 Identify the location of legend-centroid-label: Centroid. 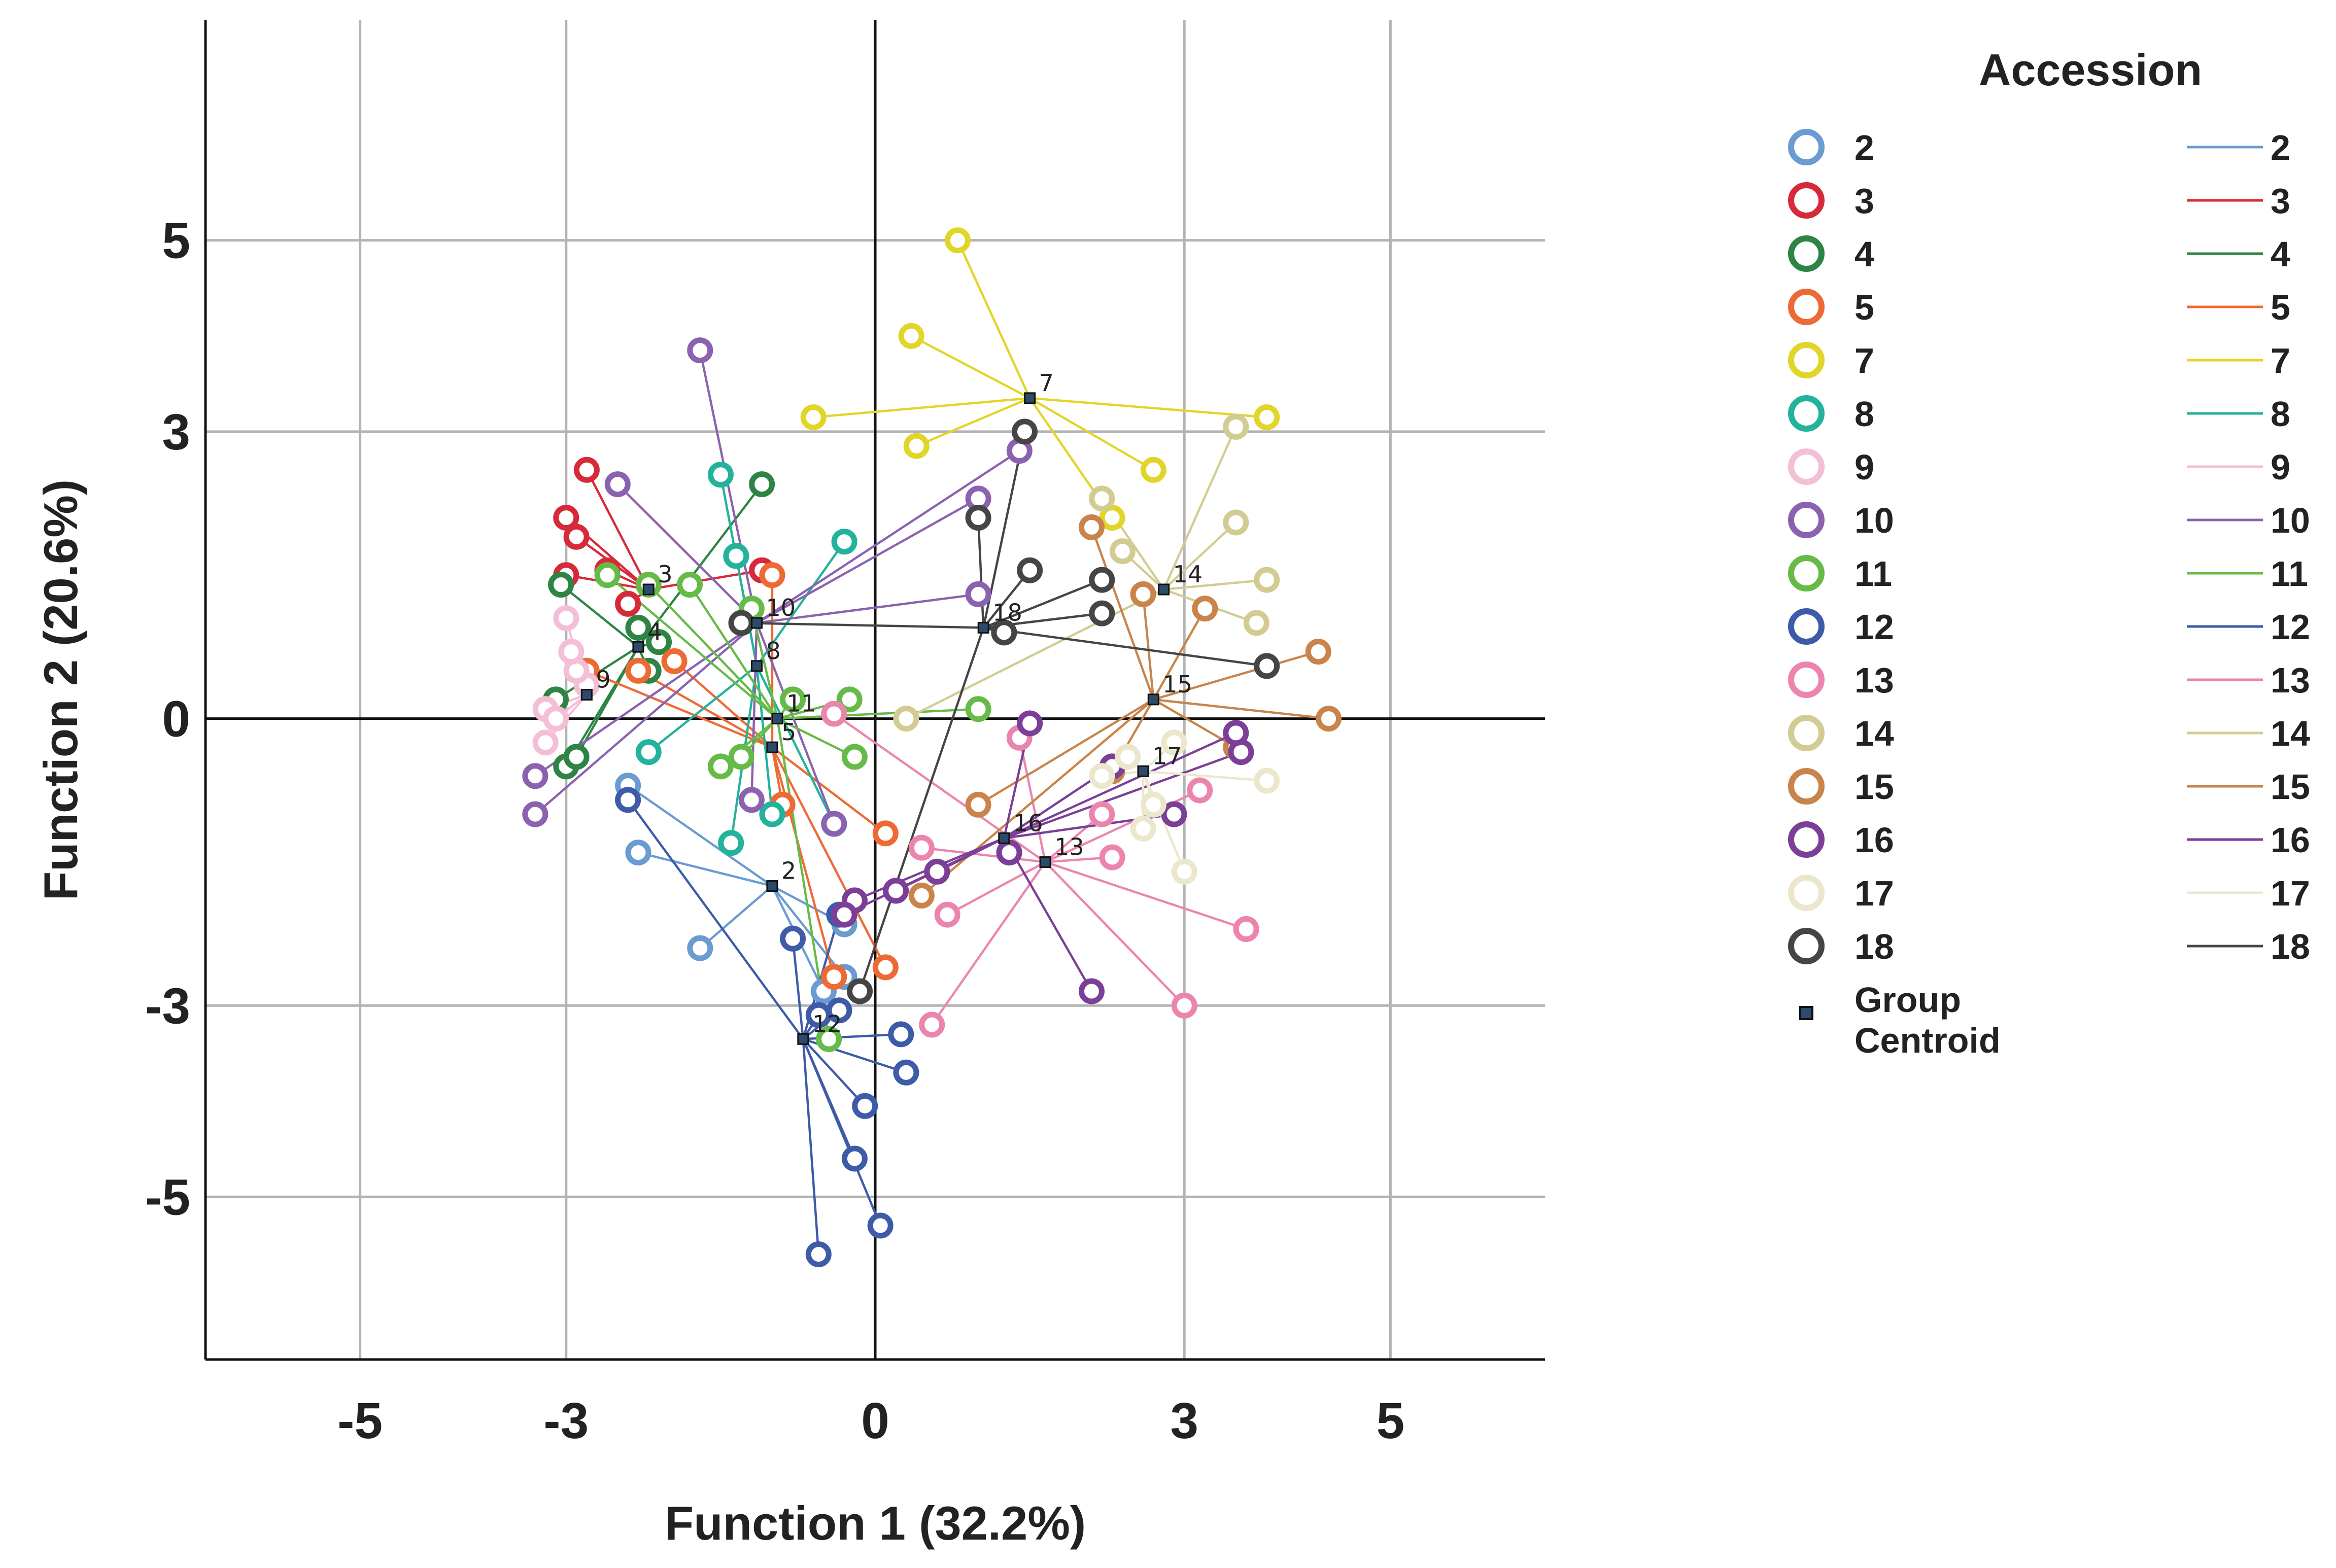
(1927, 1040).